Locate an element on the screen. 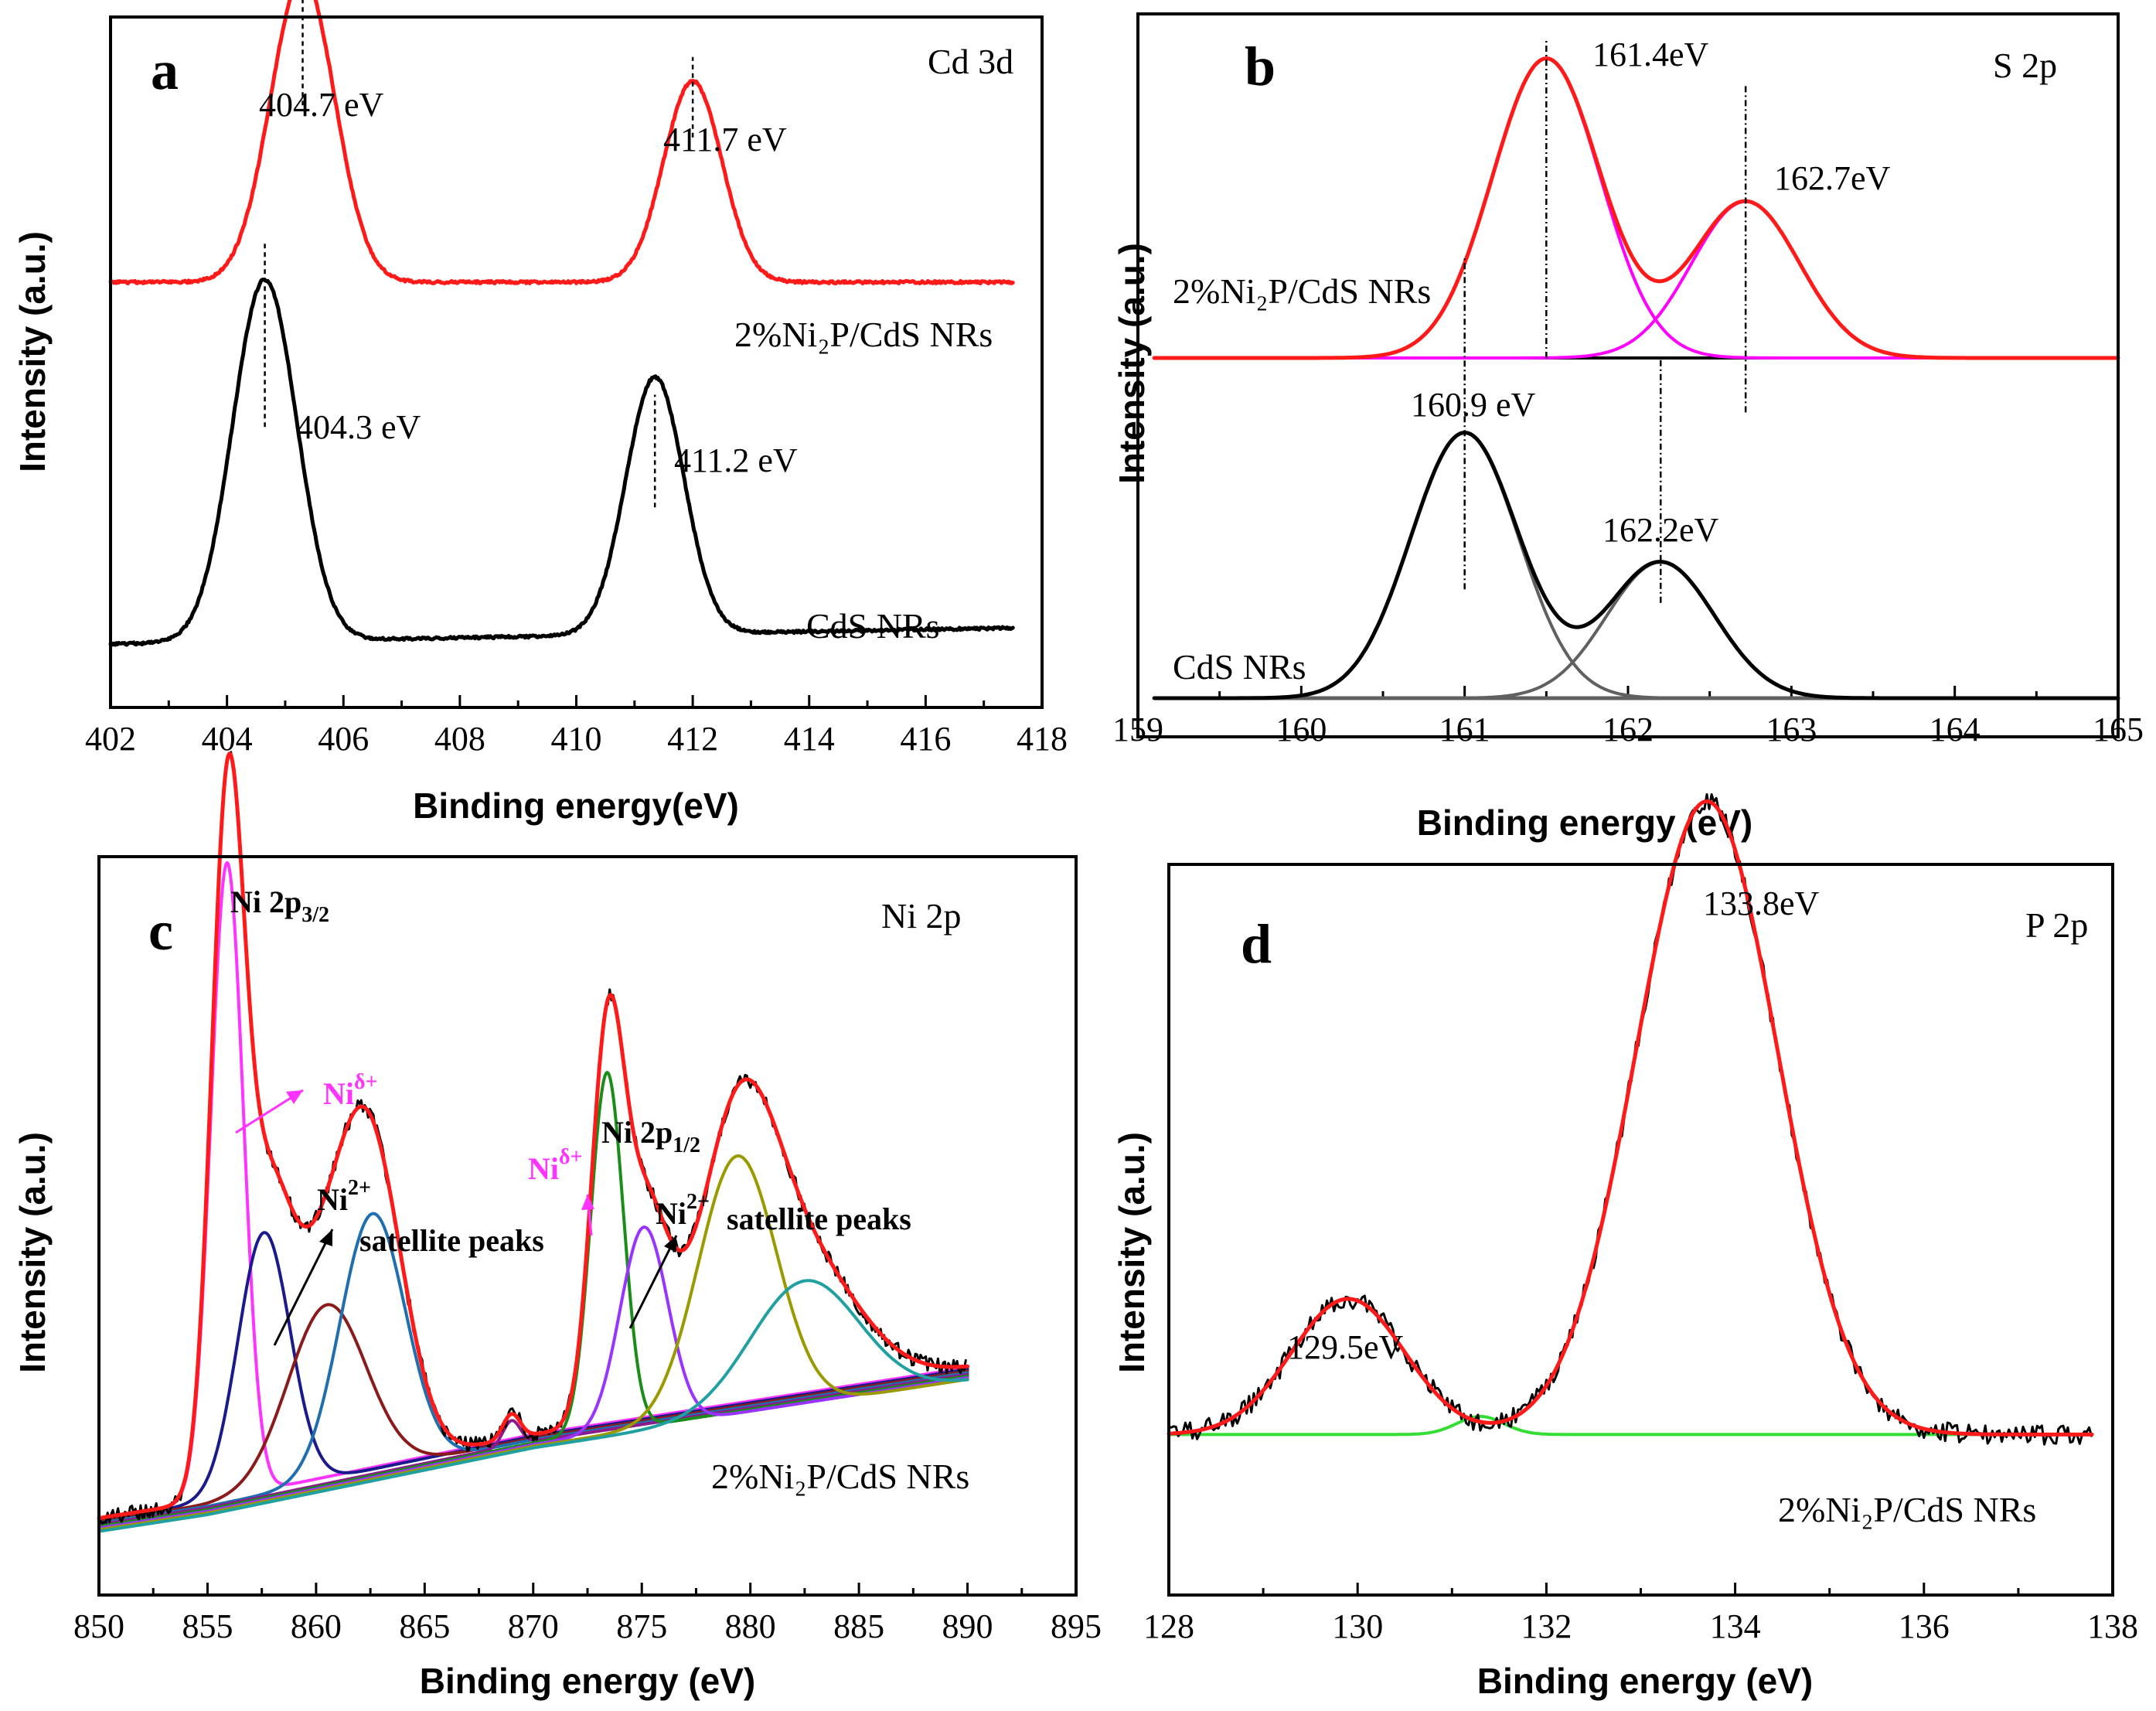  annotation-subscript: 3/2 is located at coordinates (315, 915).